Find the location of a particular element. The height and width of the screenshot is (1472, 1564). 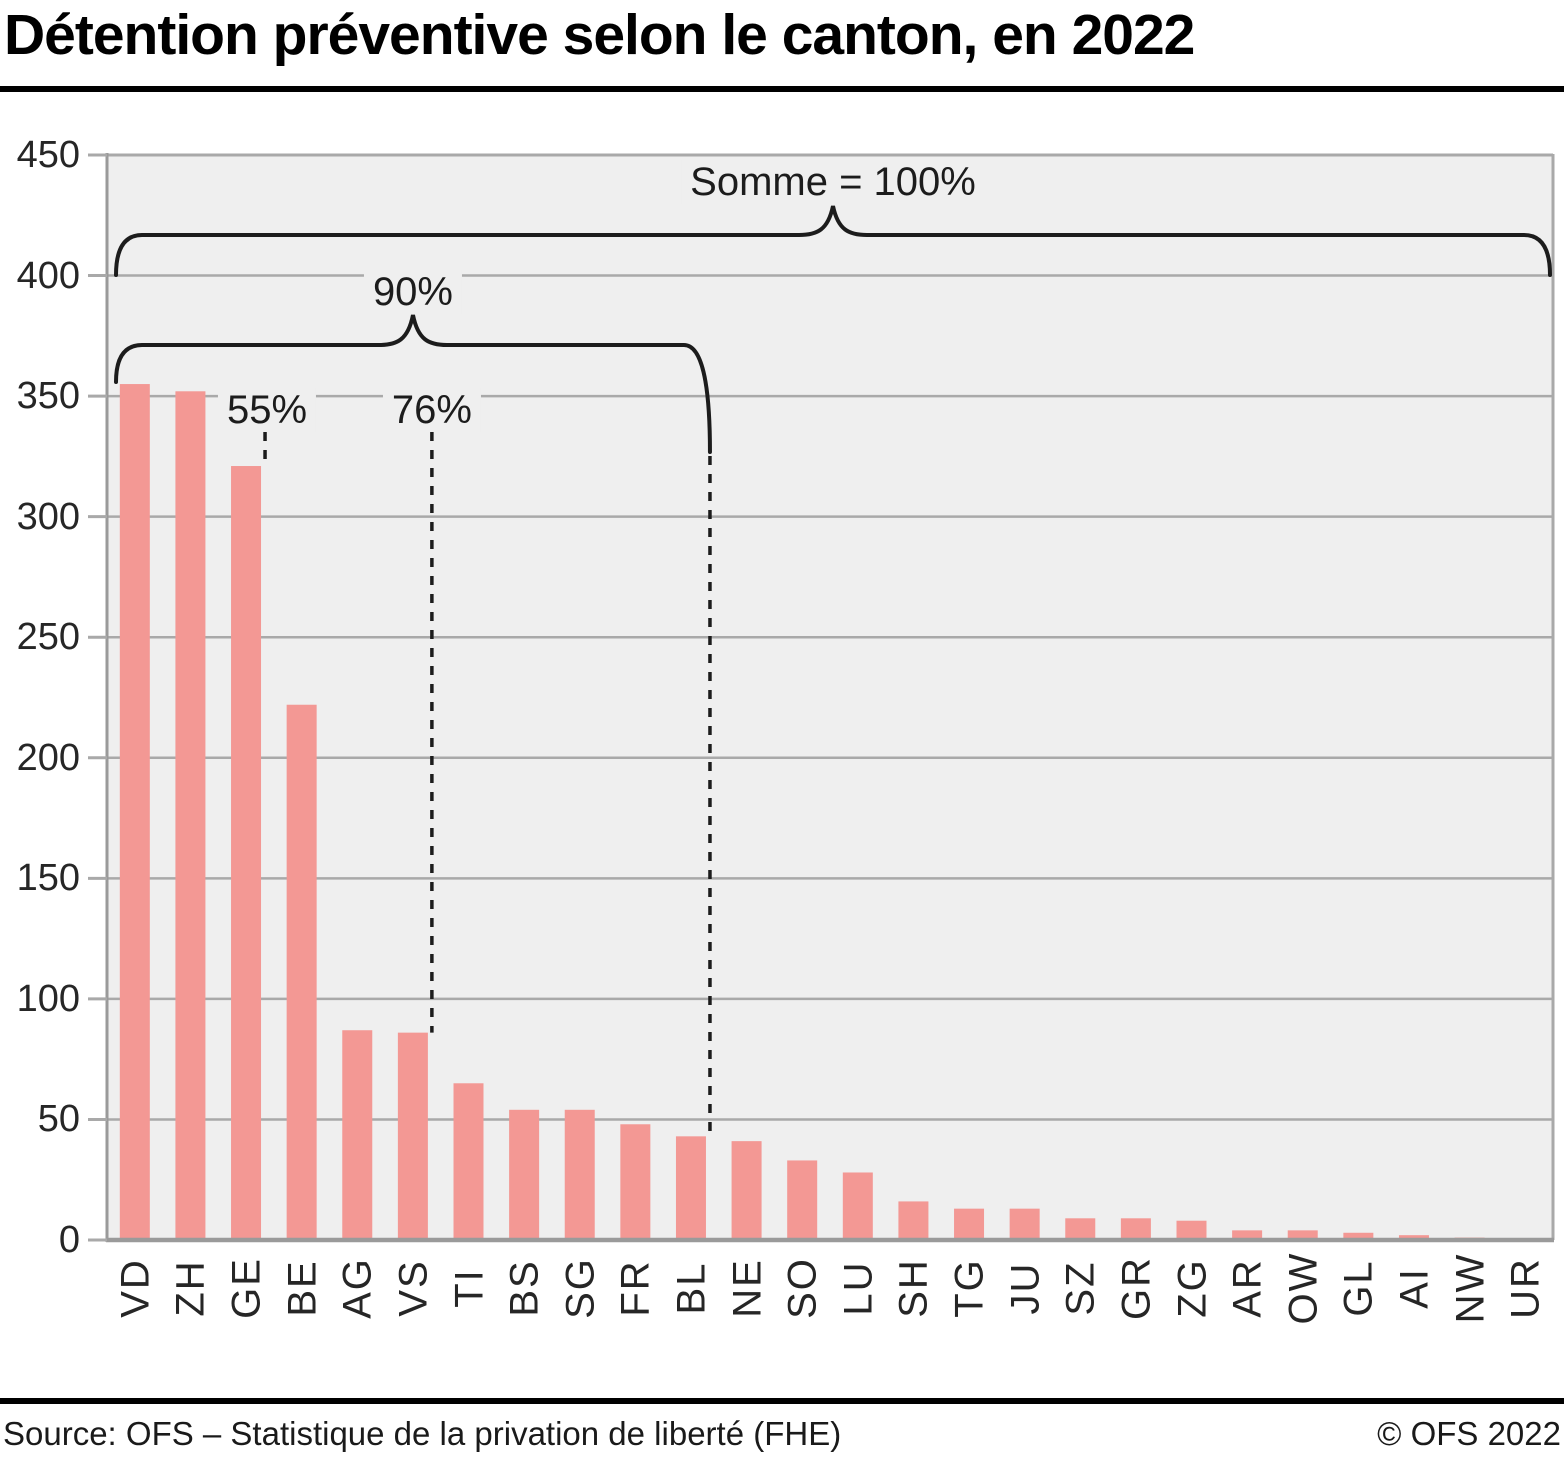

bar-BL is located at coordinates (690, 1188).